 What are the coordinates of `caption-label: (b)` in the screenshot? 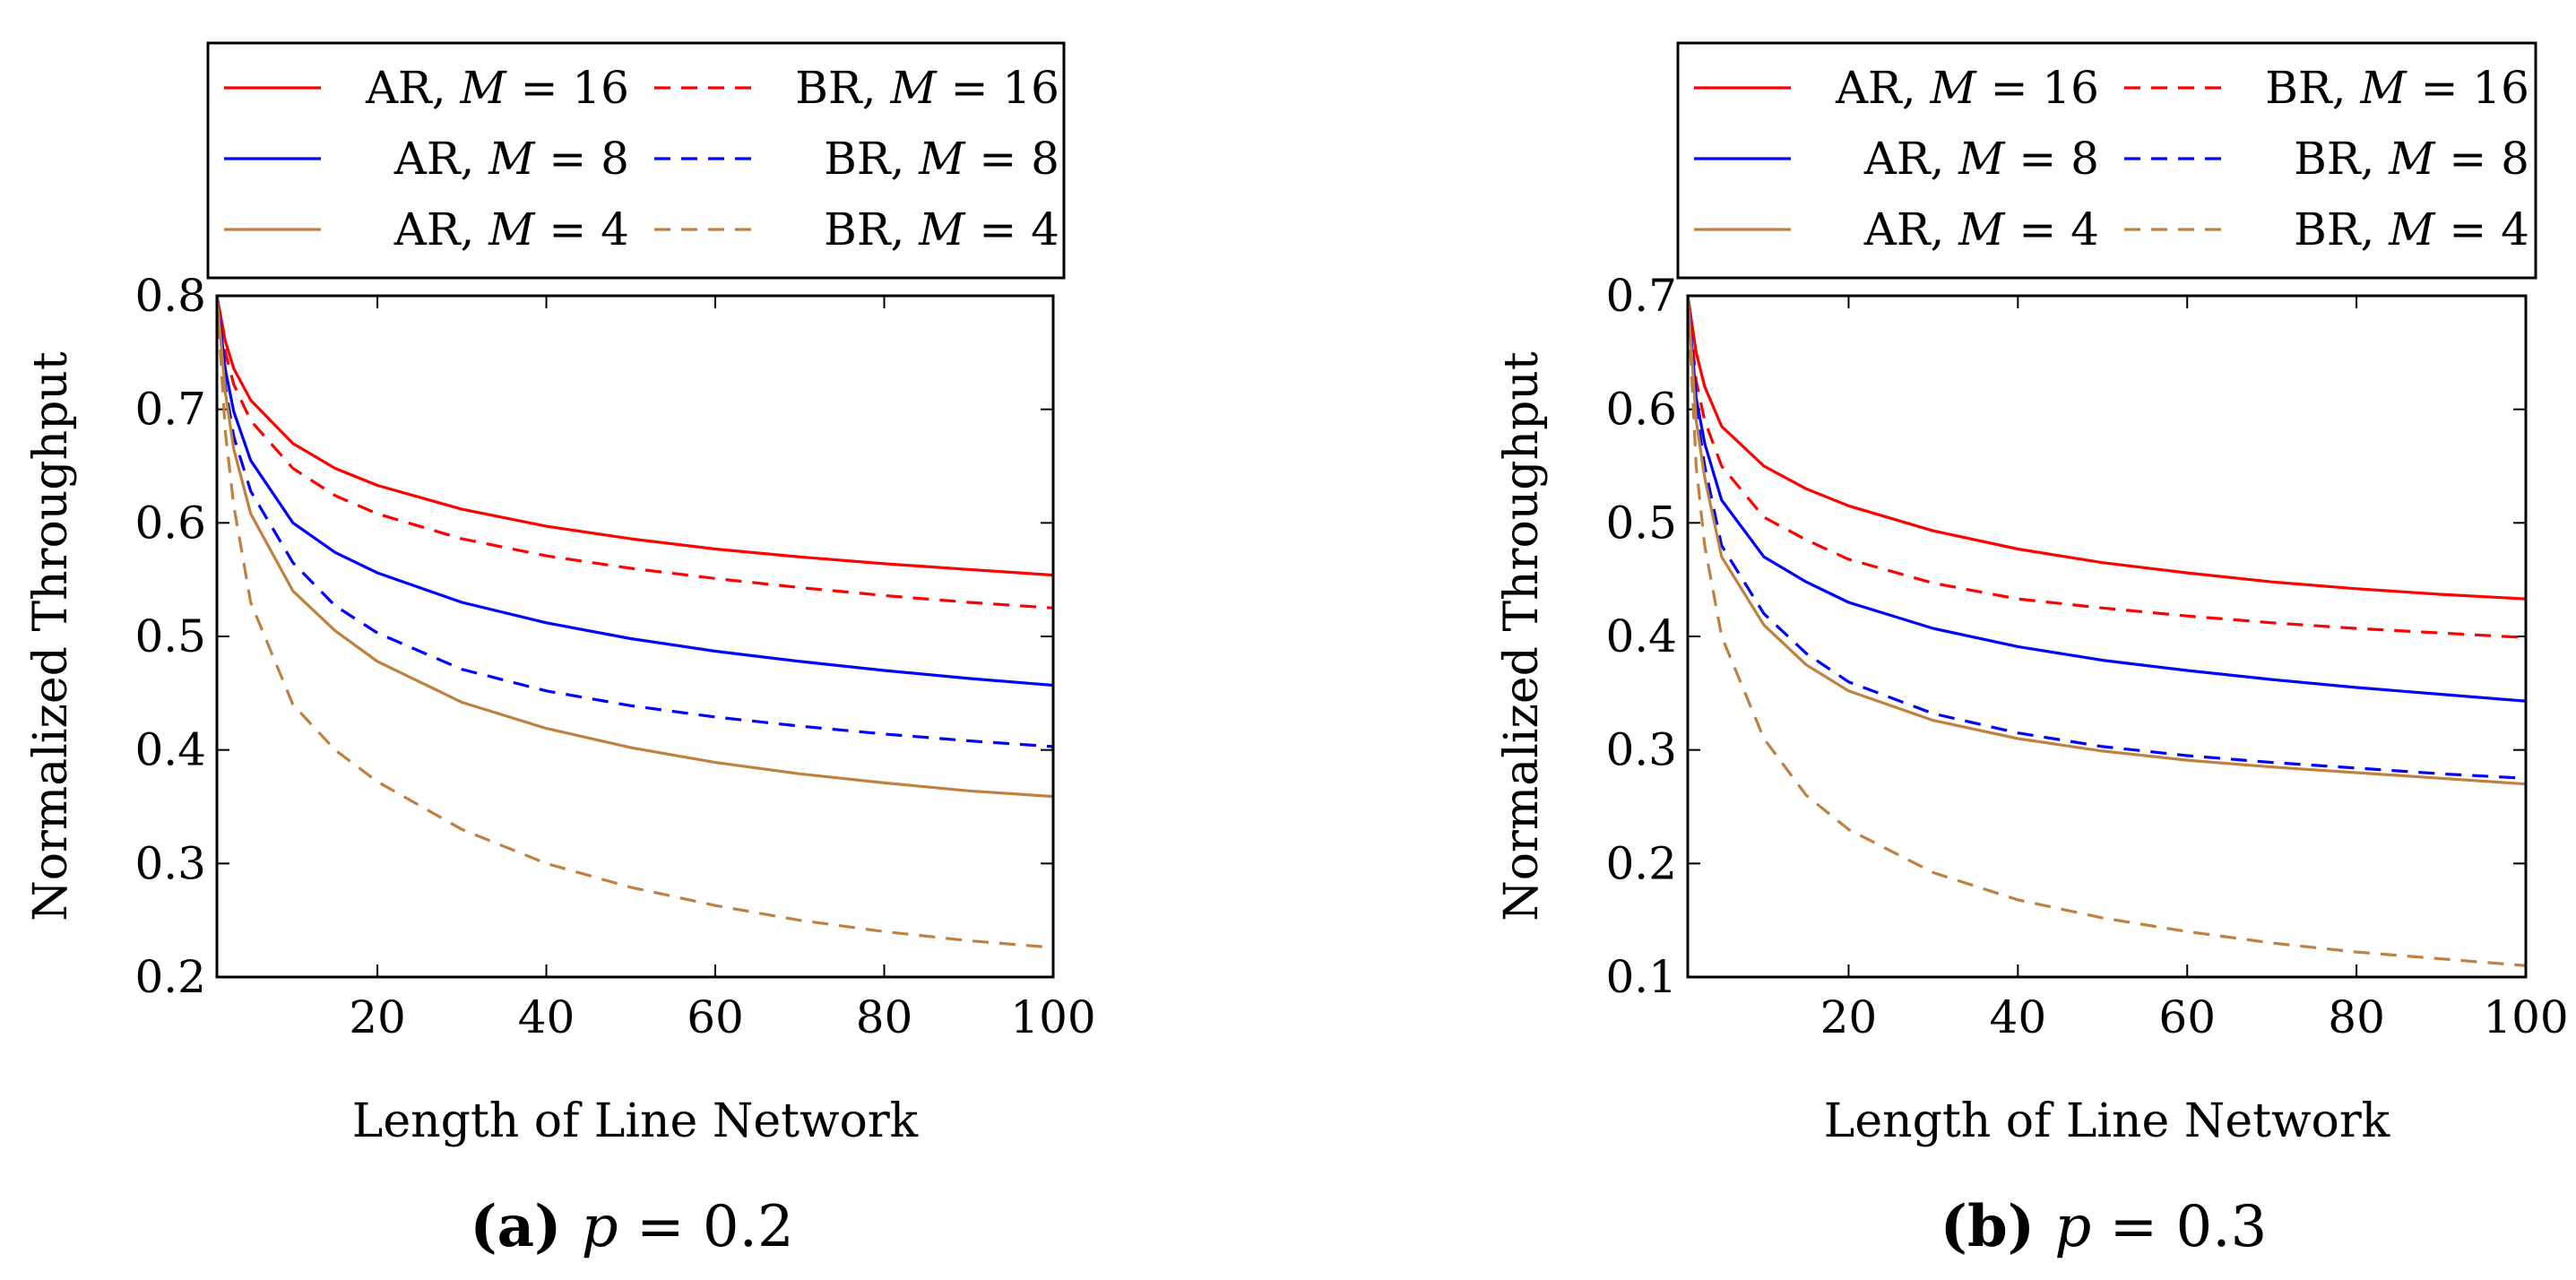 It's located at (1998, 1227).